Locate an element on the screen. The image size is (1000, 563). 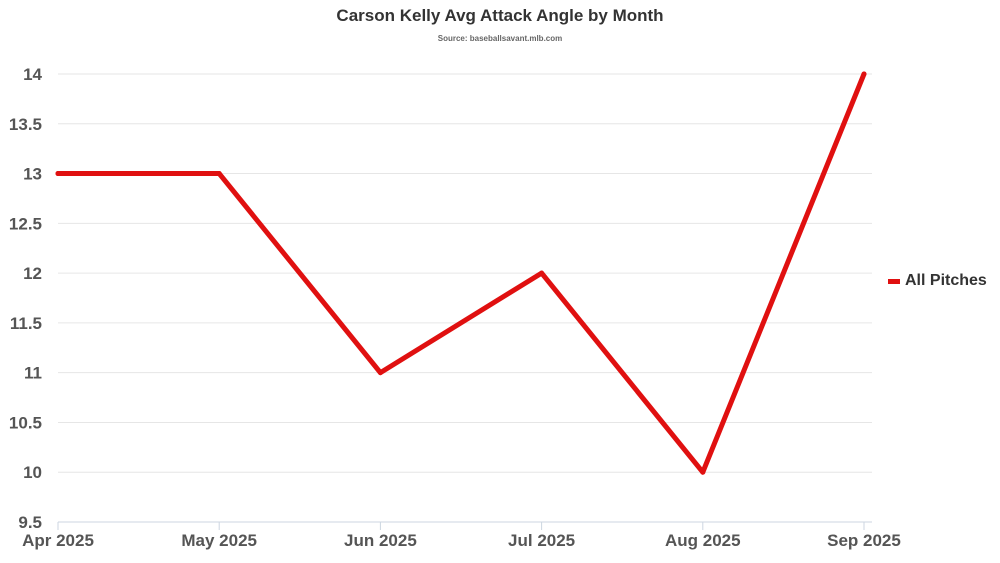
x-tick-label: Jul 2025 is located at coordinates (541, 540).